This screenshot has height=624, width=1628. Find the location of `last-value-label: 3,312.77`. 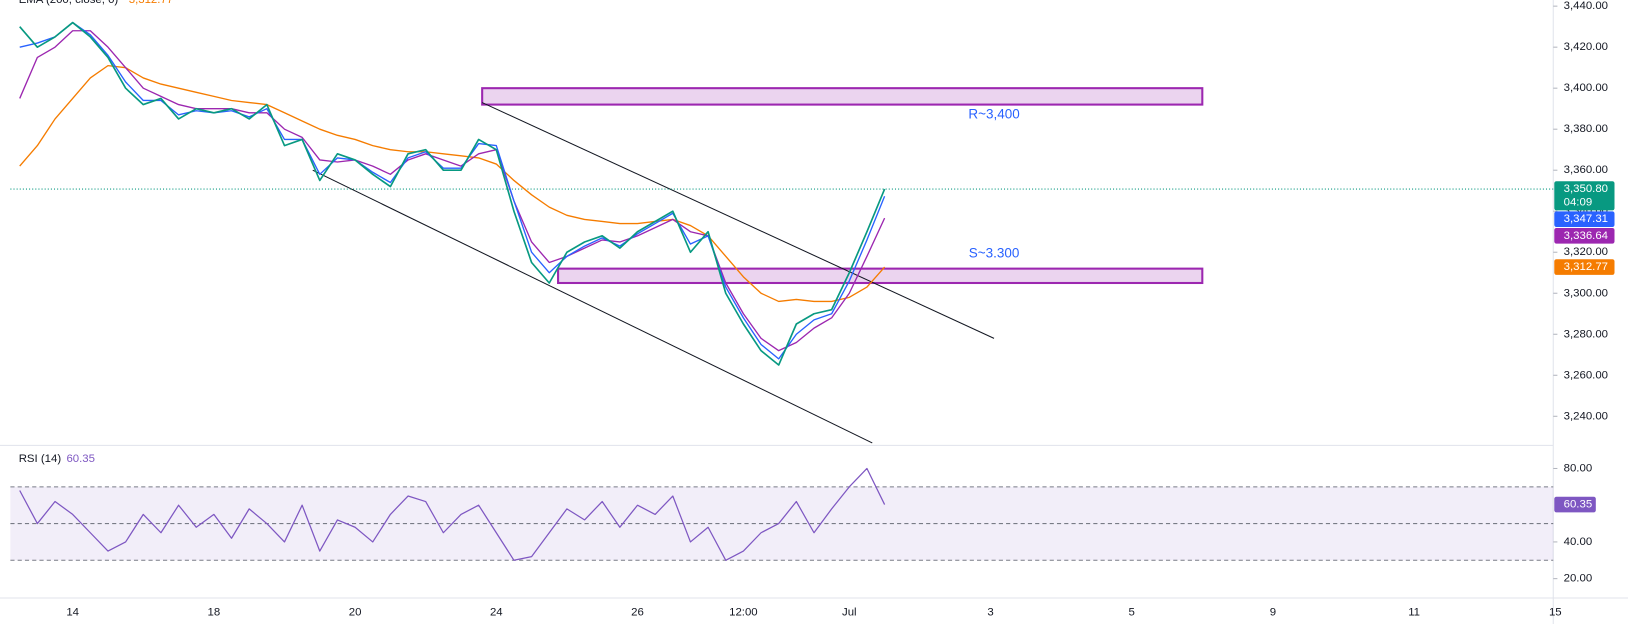

last-value-label: 3,312.77 is located at coordinates (1586, 267).